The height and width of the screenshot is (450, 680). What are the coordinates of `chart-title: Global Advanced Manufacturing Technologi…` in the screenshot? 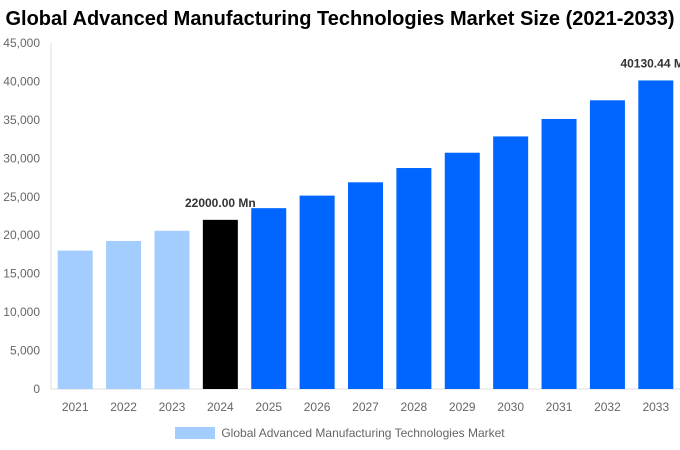 It's located at (340, 19).